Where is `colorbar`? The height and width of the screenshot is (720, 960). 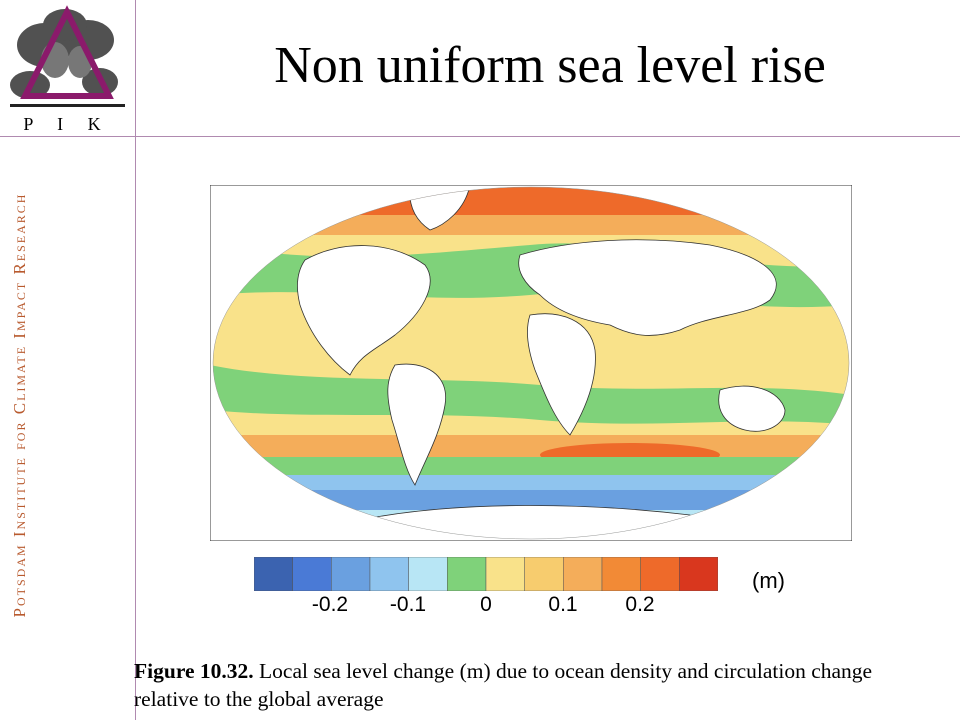 colorbar is located at coordinates (486, 576).